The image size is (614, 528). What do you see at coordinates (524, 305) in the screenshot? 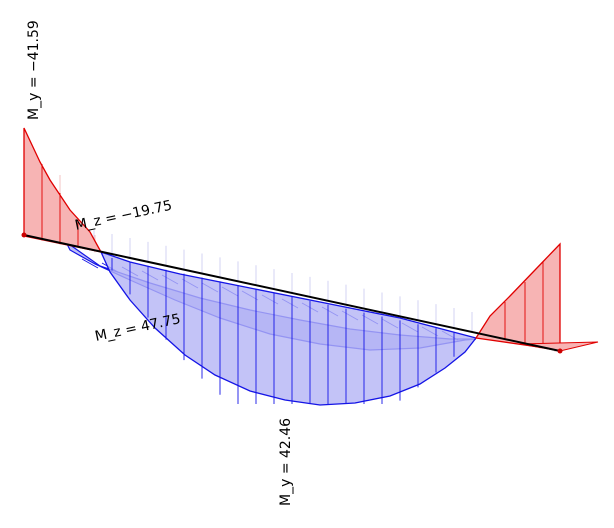
I see `my-hatch-right` at bounding box center [524, 305].